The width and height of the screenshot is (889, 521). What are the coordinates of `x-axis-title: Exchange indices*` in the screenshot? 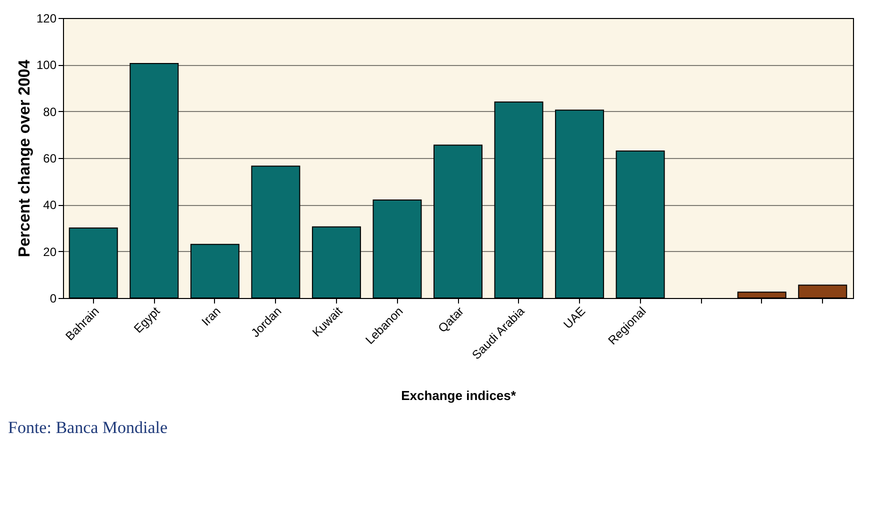 It's located at (459, 395).